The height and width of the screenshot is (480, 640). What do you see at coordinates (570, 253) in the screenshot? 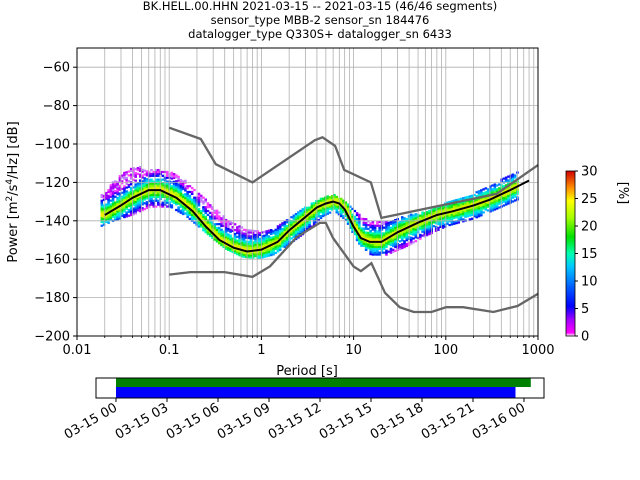
I see `colorbar-gradient` at bounding box center [570, 253].